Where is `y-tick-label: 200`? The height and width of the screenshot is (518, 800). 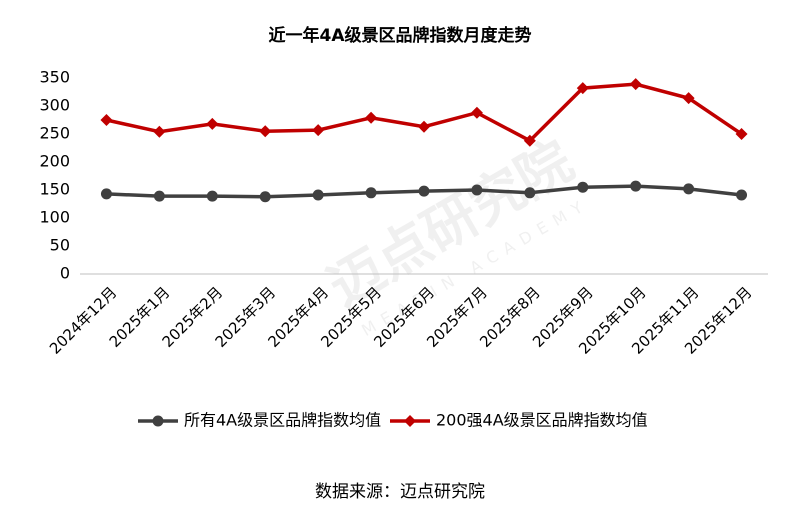
y-tick-label: 200 is located at coordinates (54, 161).